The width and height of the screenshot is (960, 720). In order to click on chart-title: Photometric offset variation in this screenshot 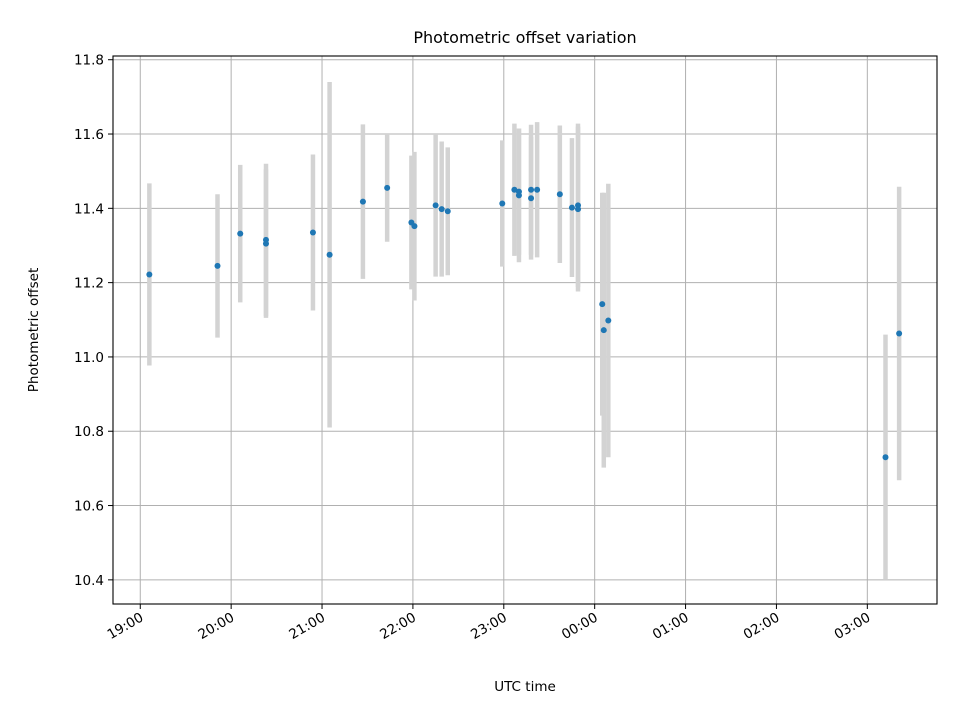, I will do `click(524, 37)`.